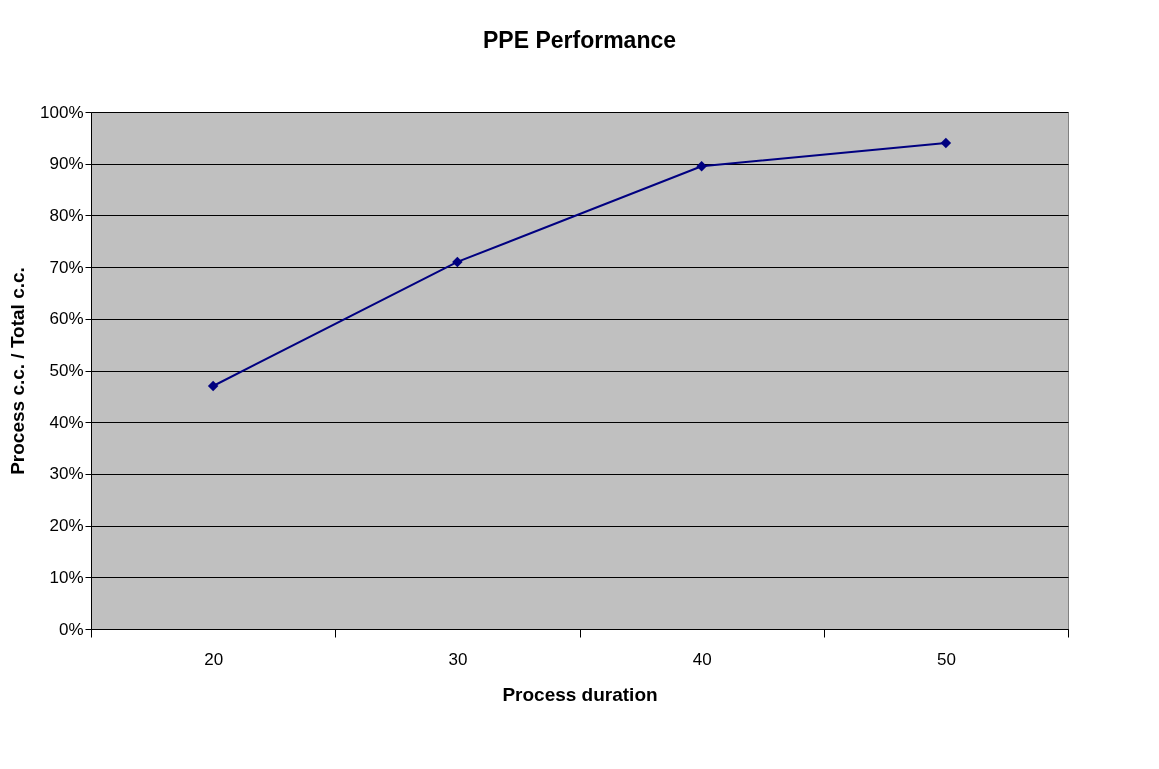  What do you see at coordinates (214, 659) in the screenshot?
I see `x-tick-label: 20` at bounding box center [214, 659].